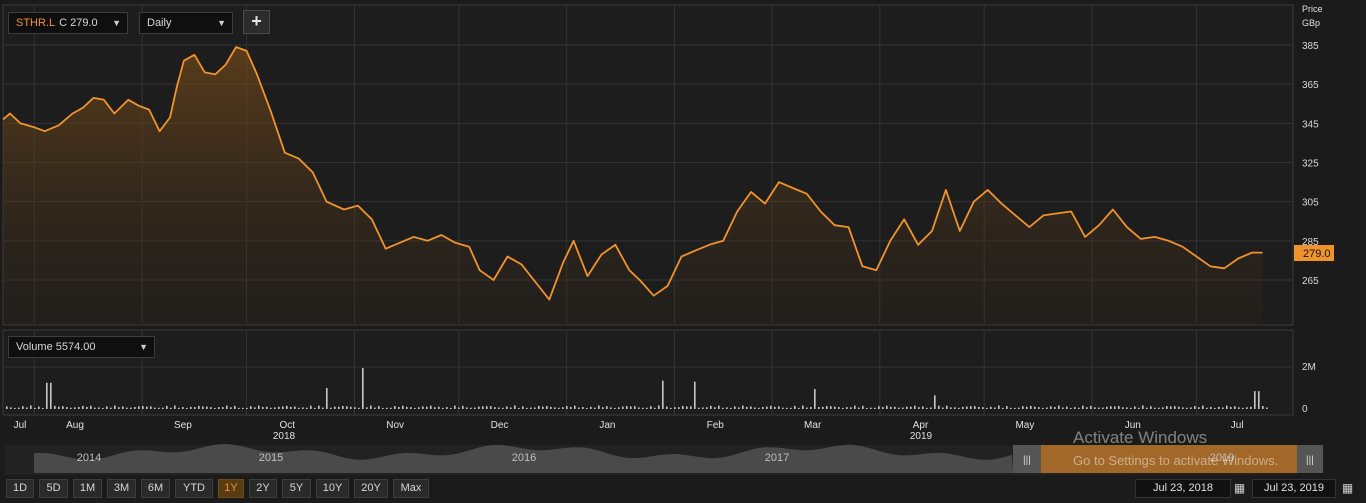 The width and height of the screenshot is (1366, 503). I want to click on end-date-field: Jul 23, 2019, so click(1294, 488).